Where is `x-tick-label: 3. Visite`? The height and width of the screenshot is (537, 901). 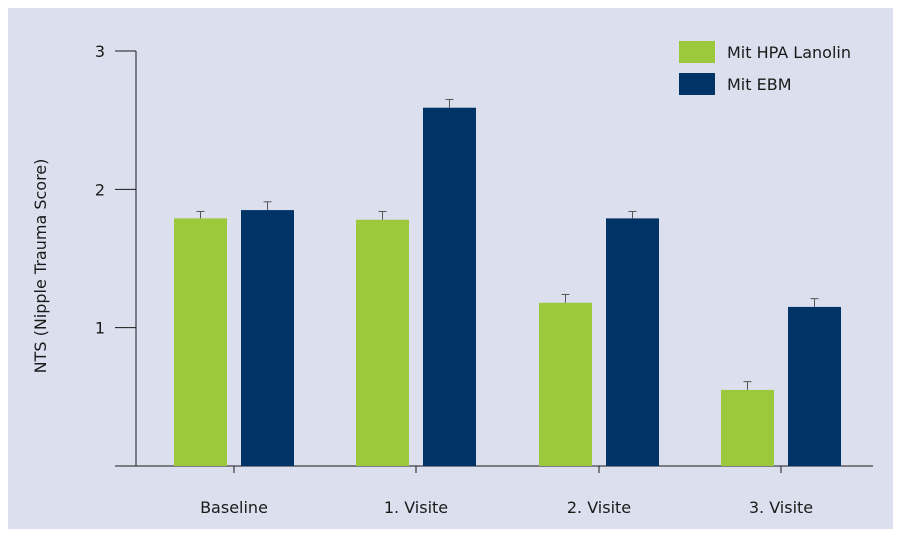
x-tick-label: 3. Visite is located at coordinates (781, 507).